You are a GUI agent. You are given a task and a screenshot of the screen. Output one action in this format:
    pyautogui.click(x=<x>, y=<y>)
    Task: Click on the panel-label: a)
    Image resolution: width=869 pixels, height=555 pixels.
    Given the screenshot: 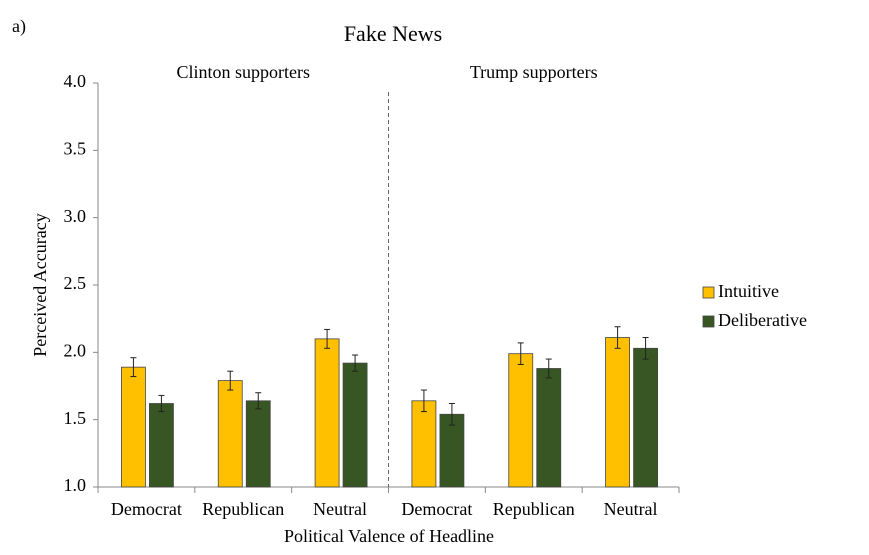 What is the action you would take?
    pyautogui.click(x=19, y=26)
    